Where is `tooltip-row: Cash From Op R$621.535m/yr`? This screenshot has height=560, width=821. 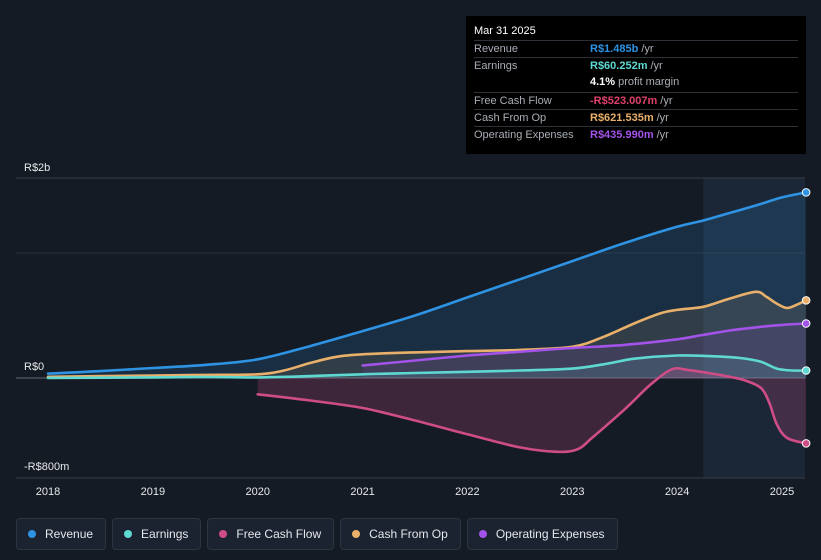 tooltip-row: Cash From Op R$621.535m/yr is located at coordinates (636, 117).